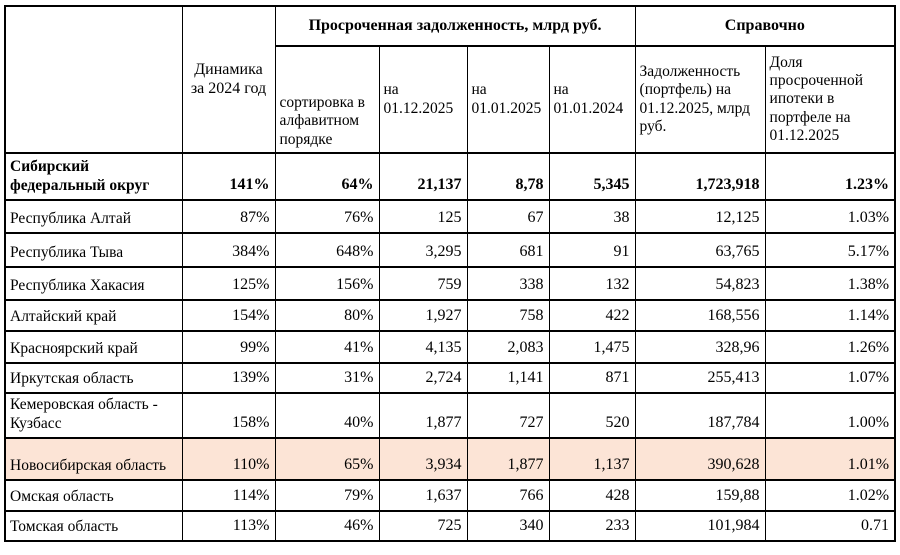 The height and width of the screenshot is (555, 900). What do you see at coordinates (765, 26) in the screenshot?
I see `reference-group-header: Справочно` at bounding box center [765, 26].